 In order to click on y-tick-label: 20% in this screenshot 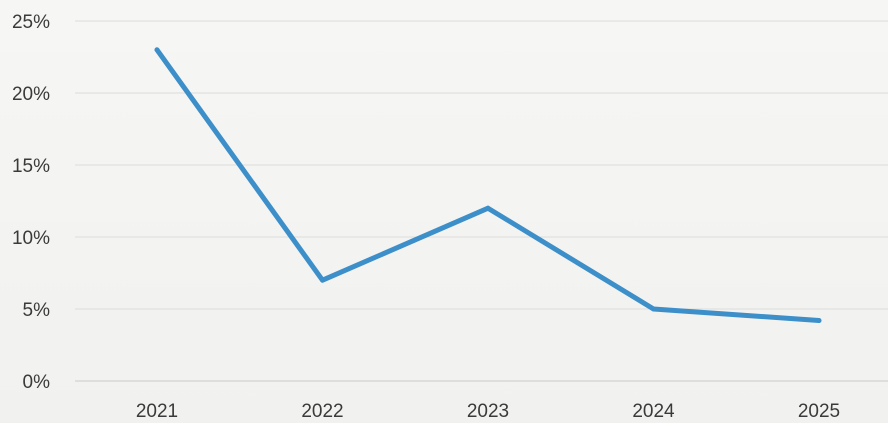, I will do `click(31, 94)`.